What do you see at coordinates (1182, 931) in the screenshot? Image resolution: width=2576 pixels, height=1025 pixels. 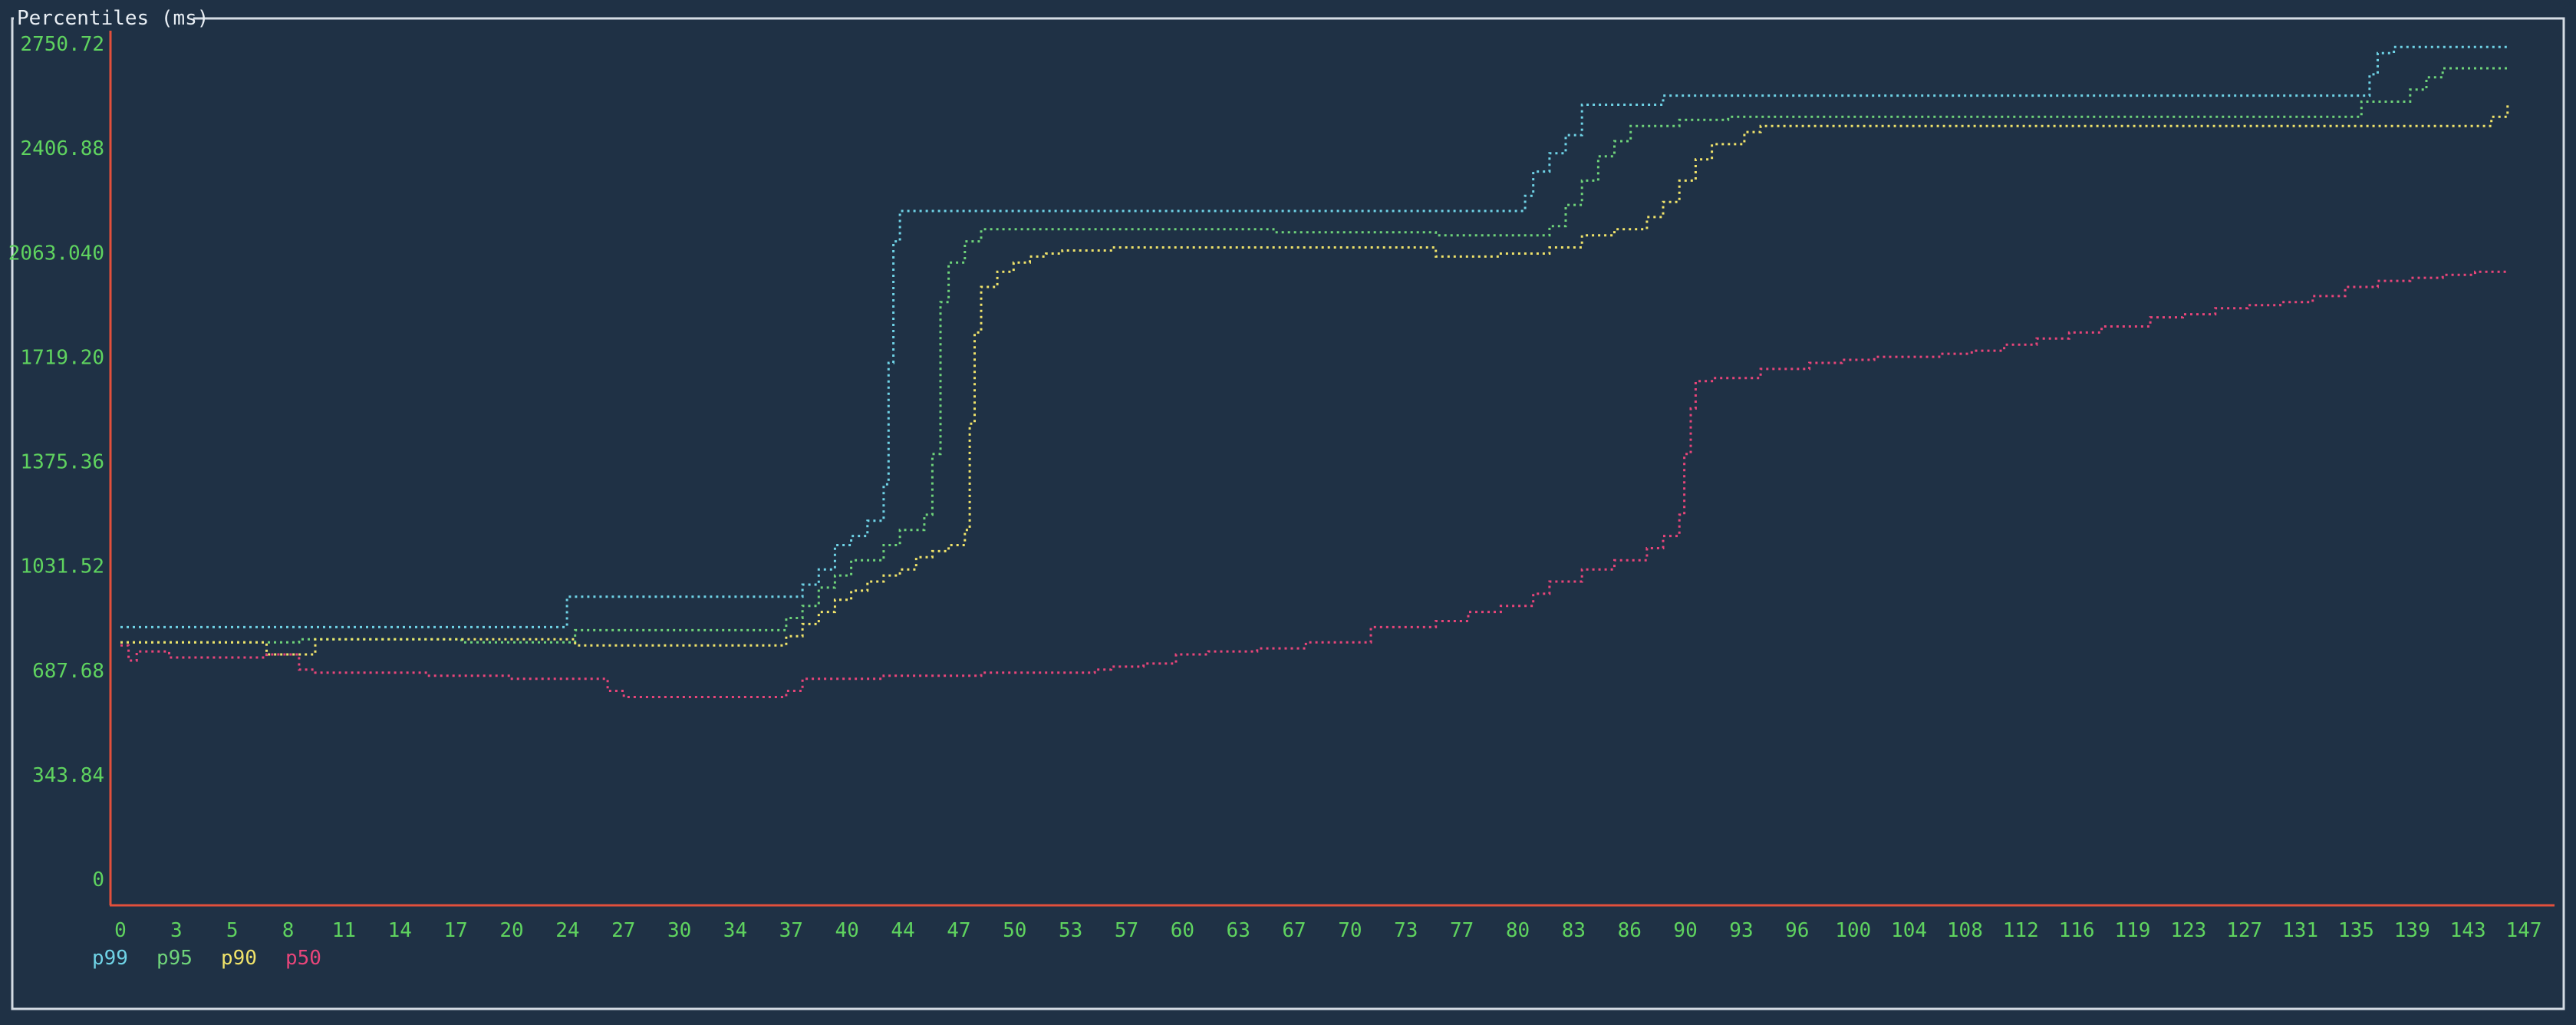 I see `x-tick-label: 60` at bounding box center [1182, 931].